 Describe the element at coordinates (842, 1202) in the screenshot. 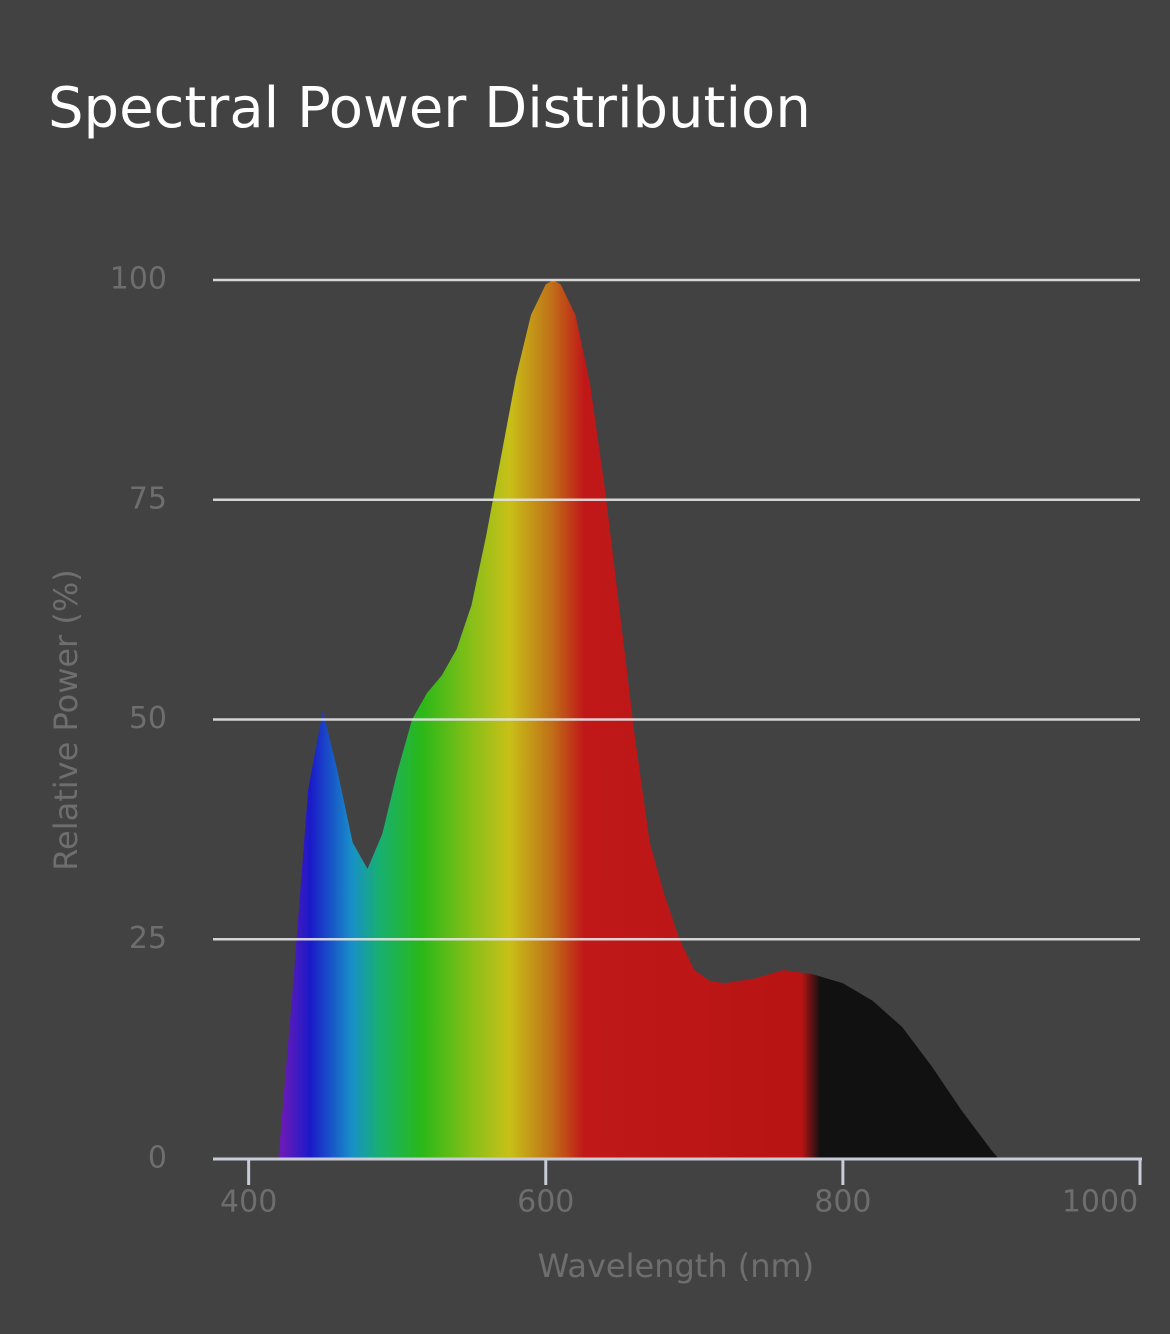

I see `x-tick-label: 800` at that location.